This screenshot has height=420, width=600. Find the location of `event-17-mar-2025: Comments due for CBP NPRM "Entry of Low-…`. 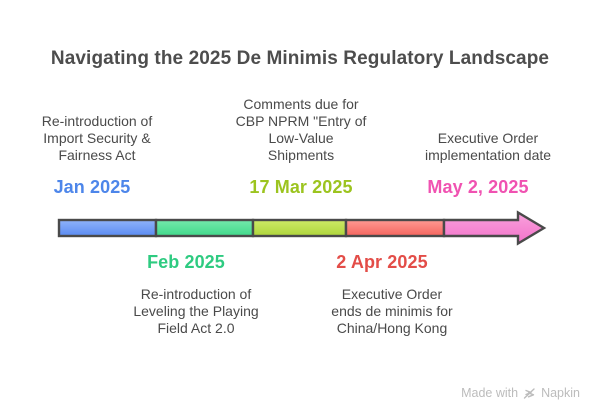

event-17-mar-2025: Comments due for CBP NPRM "Entry of Low-… is located at coordinates (301, 142).